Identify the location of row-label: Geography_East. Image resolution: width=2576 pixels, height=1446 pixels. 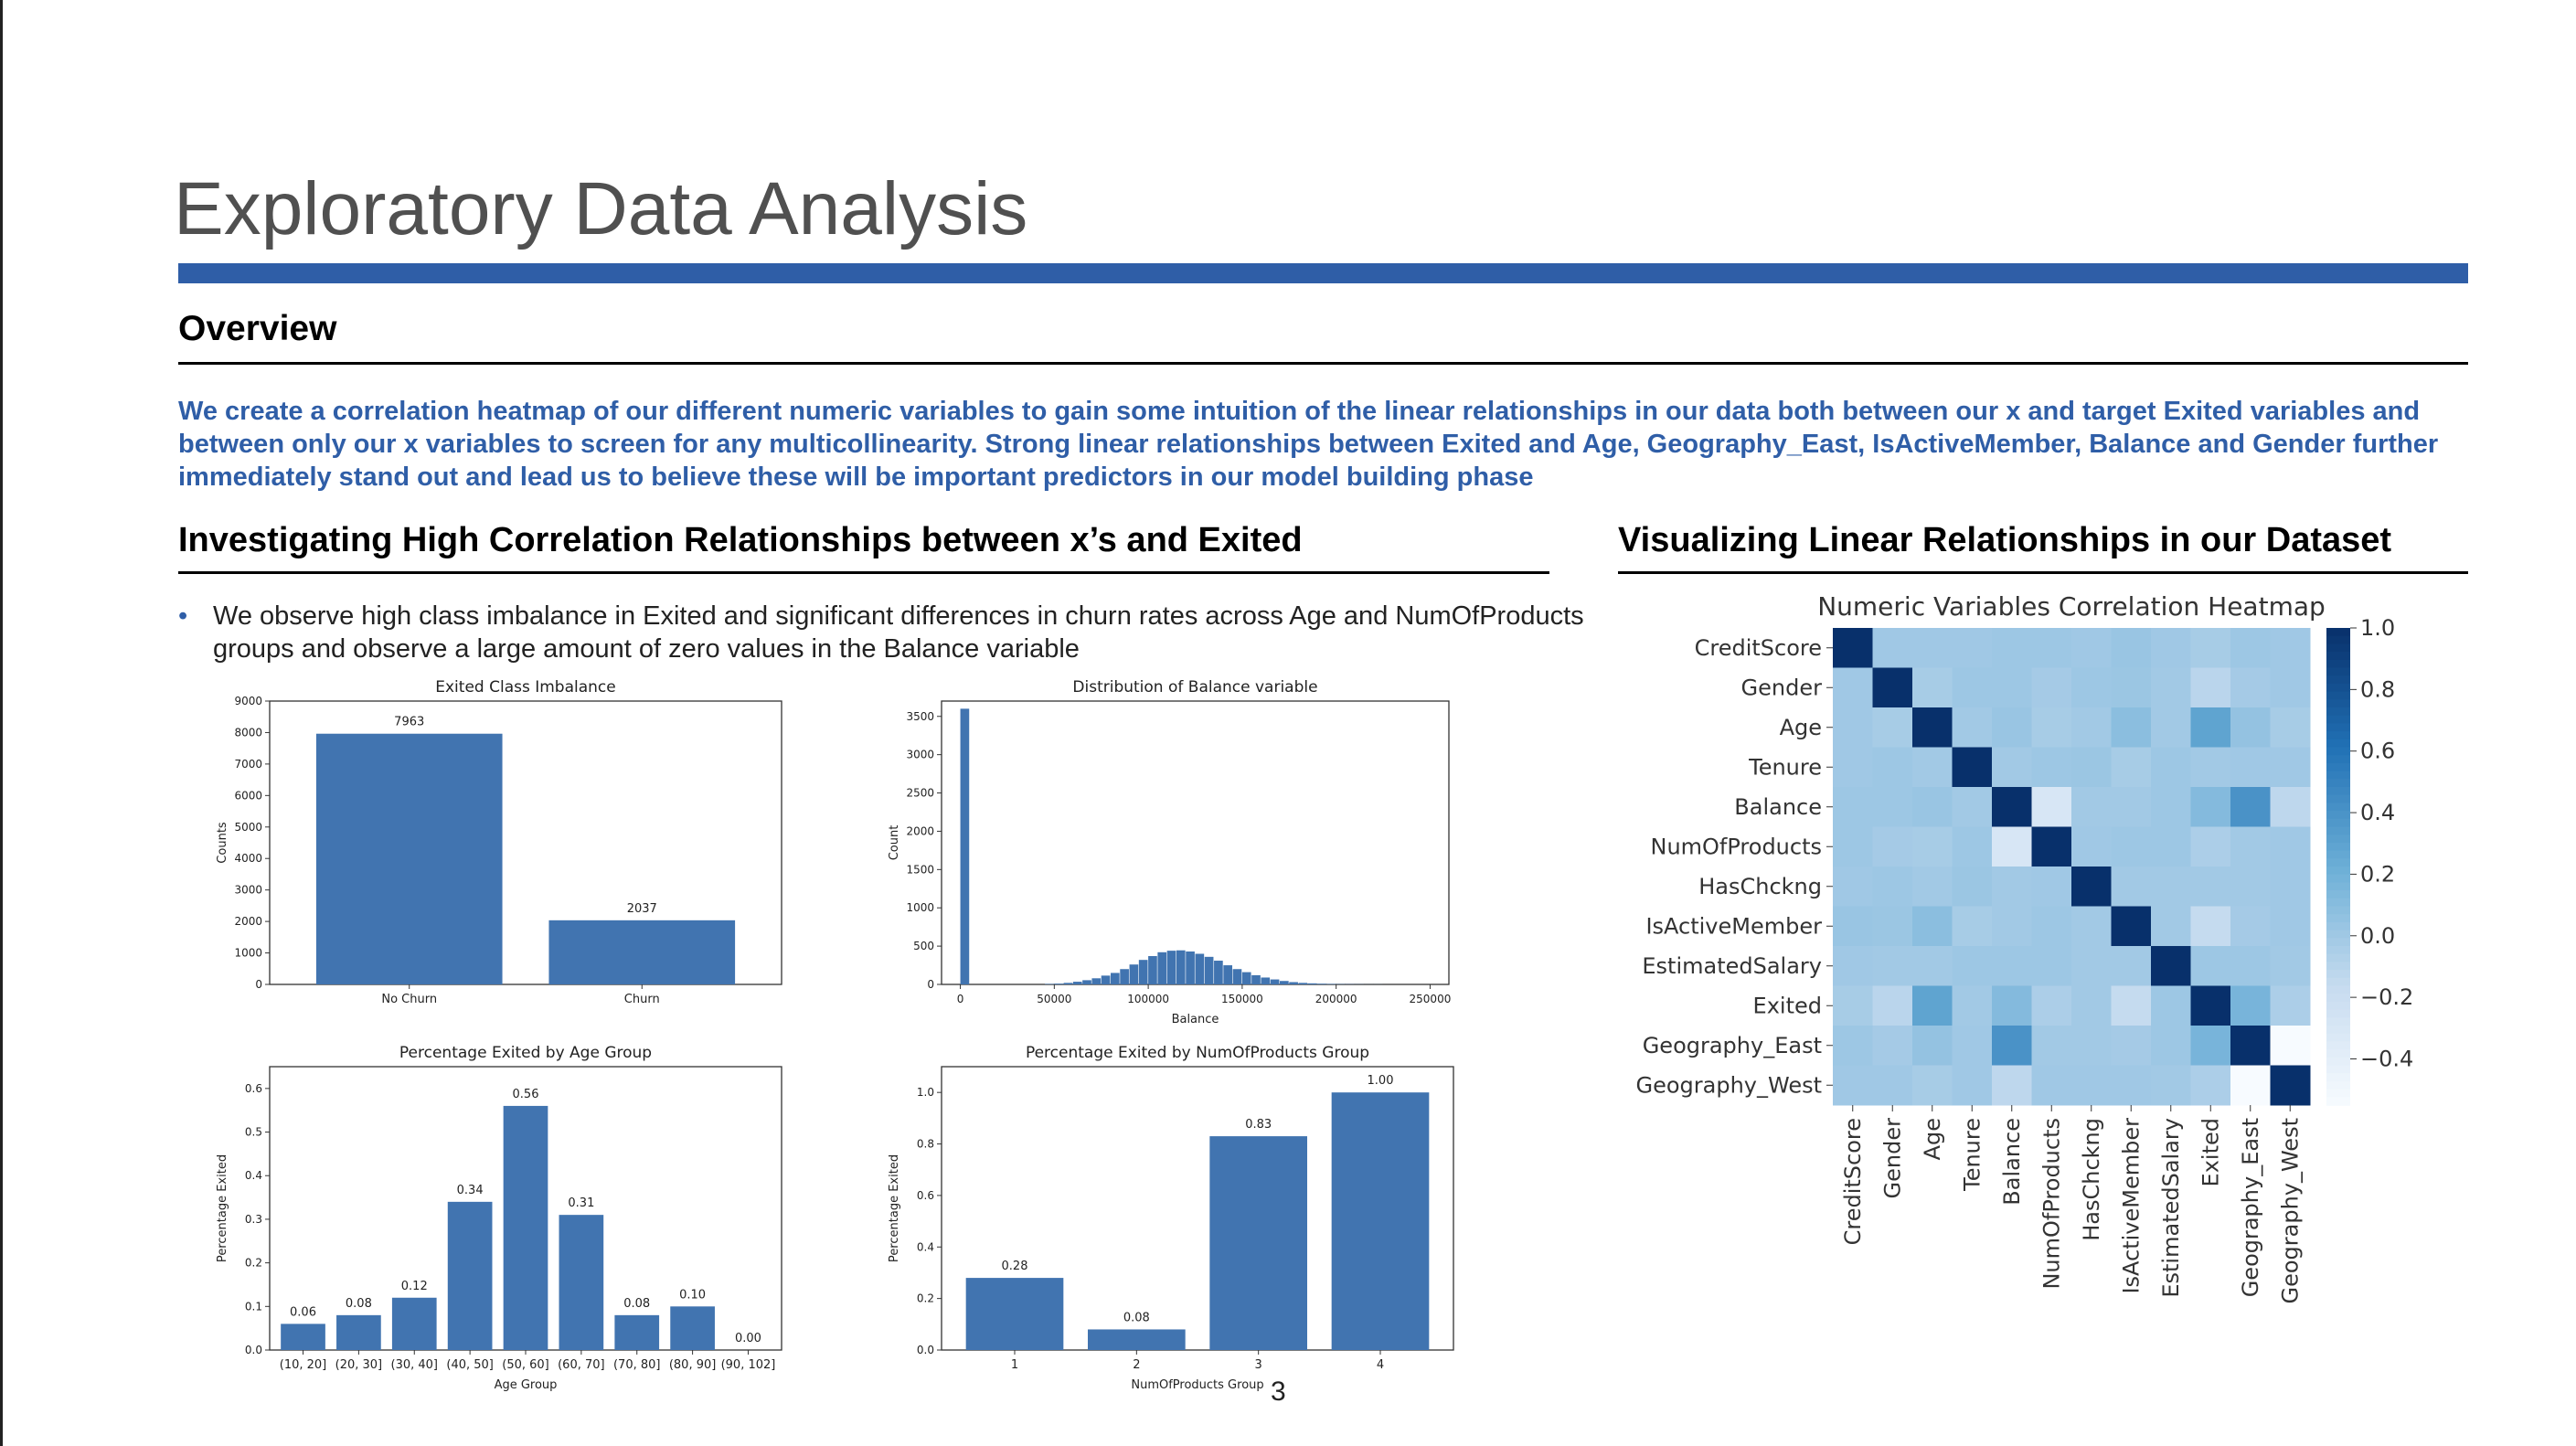
(1733, 1045).